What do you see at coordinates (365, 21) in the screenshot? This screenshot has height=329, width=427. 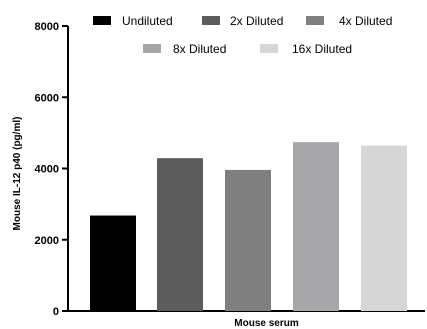 I see `legend-label-3: 4x Diluted` at bounding box center [365, 21].